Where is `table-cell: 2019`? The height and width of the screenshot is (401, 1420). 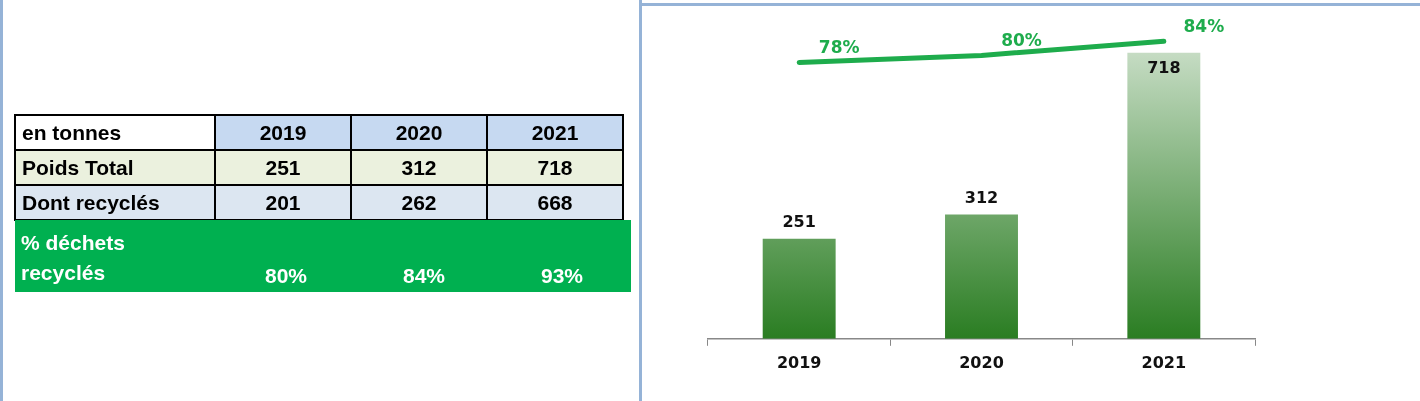 table-cell: 2019 is located at coordinates (283, 132).